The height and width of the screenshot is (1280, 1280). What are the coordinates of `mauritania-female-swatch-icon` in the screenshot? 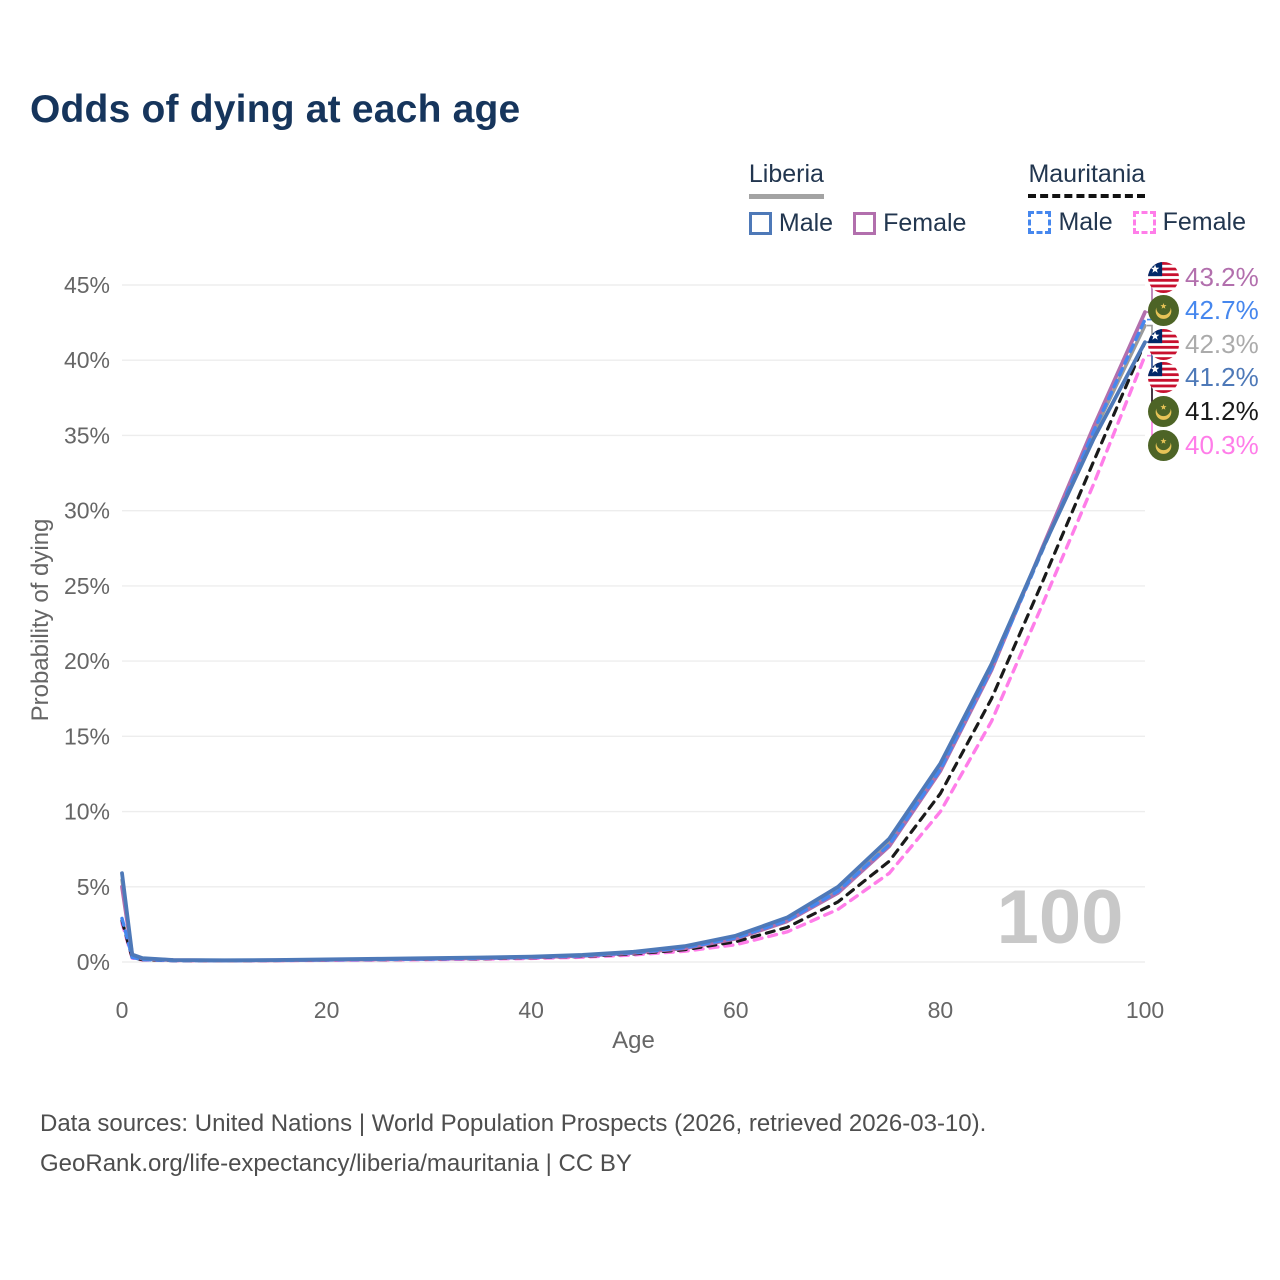 It's located at (1144, 222).